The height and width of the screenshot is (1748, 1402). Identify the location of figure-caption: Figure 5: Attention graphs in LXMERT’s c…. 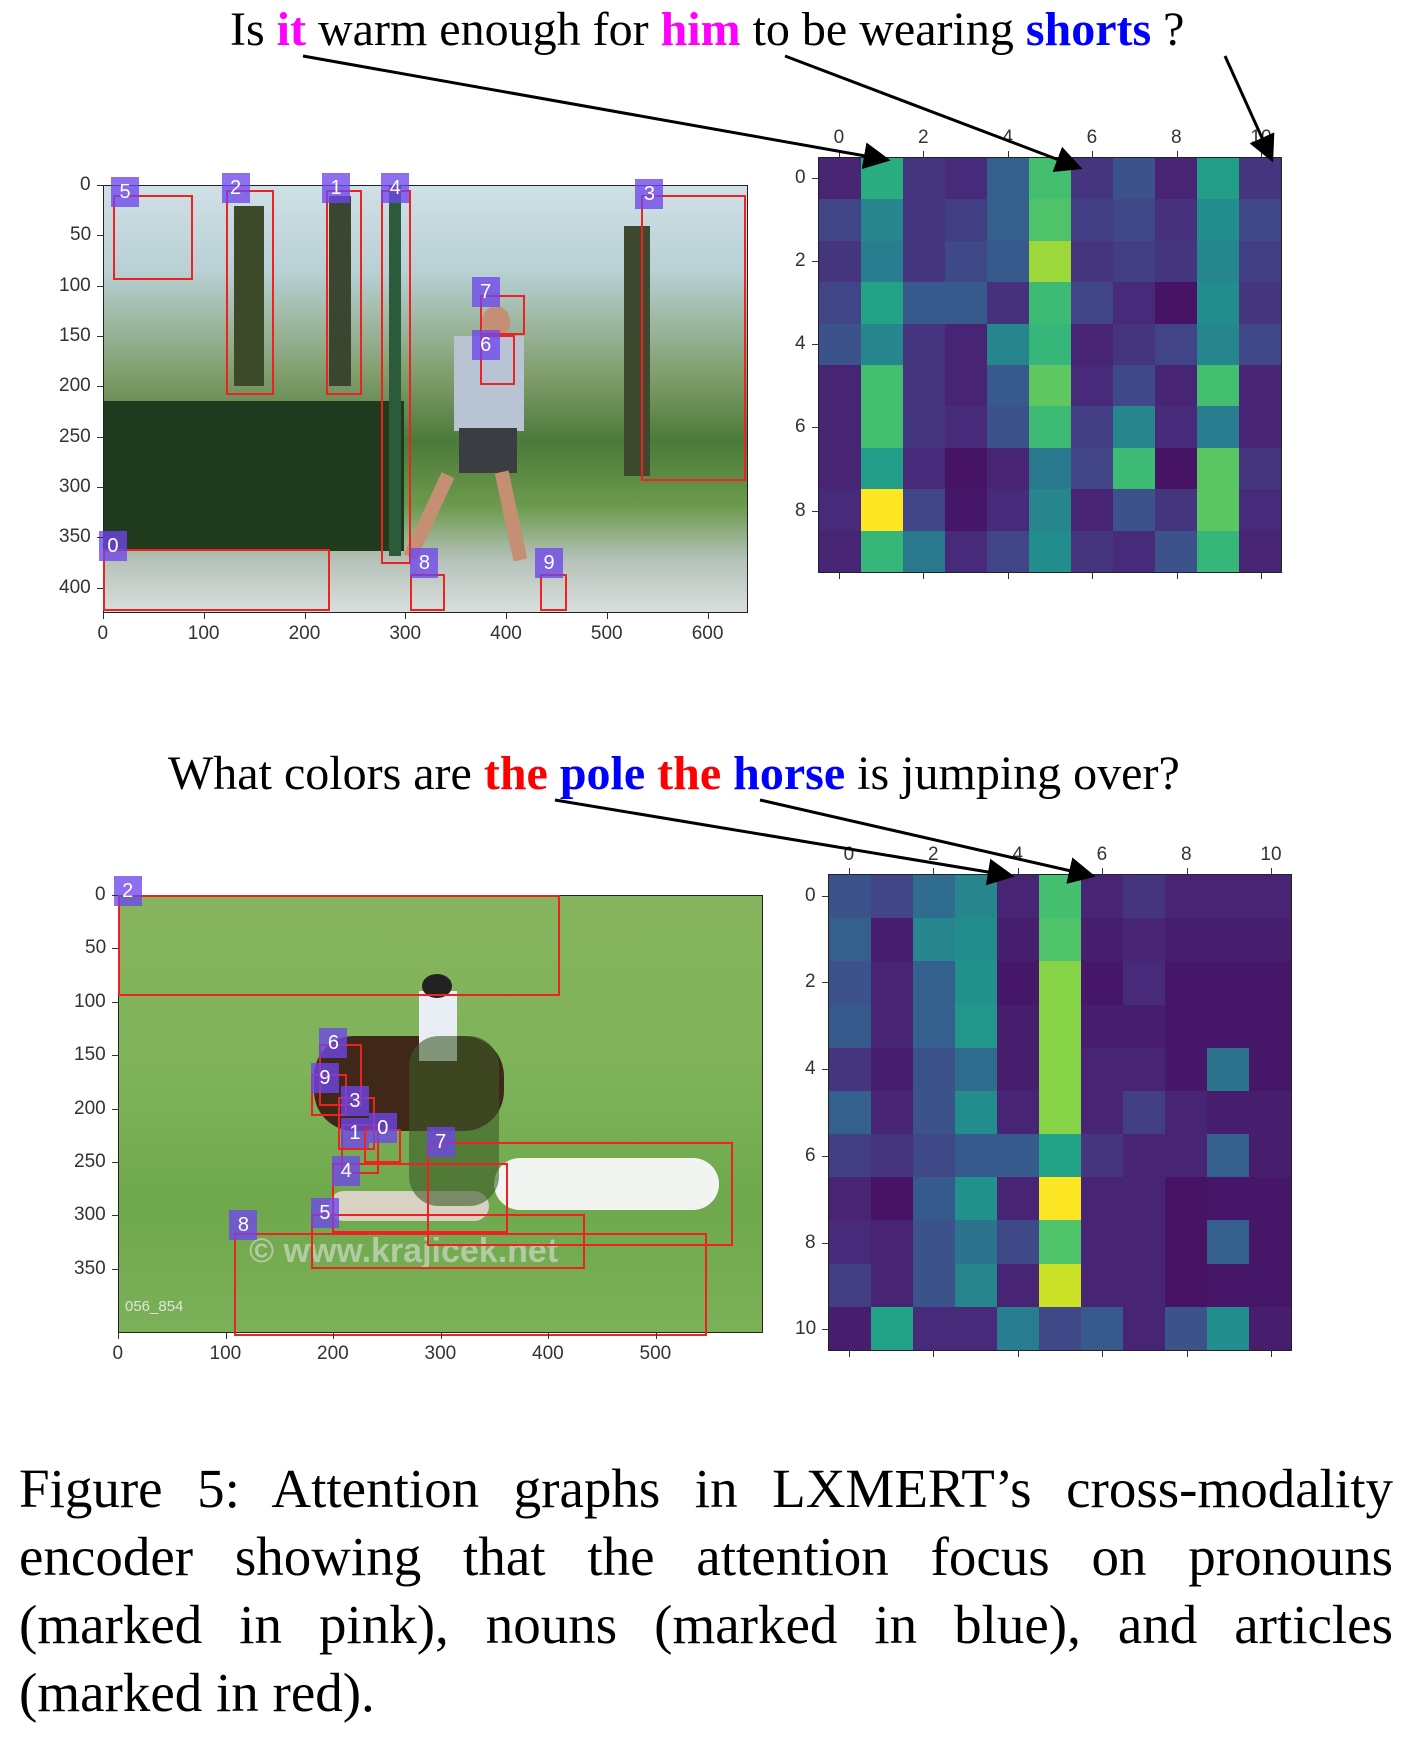
(706, 1590).